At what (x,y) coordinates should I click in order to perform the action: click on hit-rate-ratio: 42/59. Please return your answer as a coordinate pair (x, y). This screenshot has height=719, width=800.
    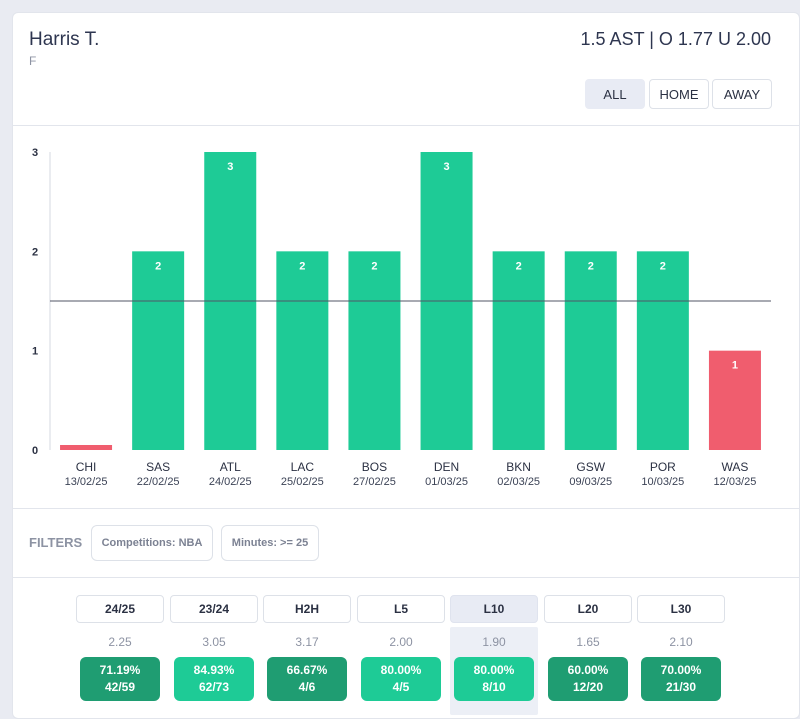
    Looking at the image, I should click on (120, 687).